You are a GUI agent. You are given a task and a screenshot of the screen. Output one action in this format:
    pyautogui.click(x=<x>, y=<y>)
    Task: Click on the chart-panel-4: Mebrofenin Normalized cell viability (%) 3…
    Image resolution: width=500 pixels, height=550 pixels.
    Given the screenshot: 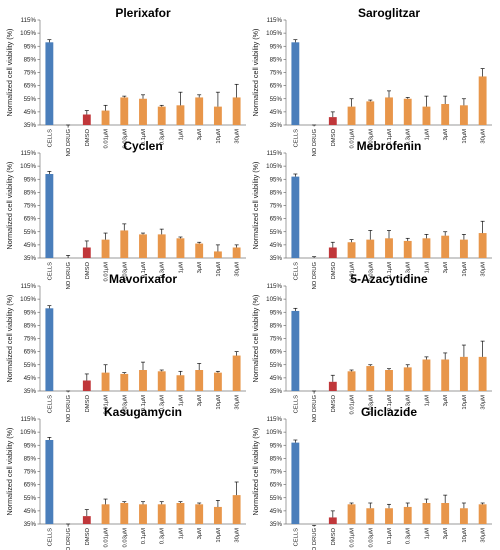 What is the action you would take?
    pyautogui.click(x=371, y=214)
    